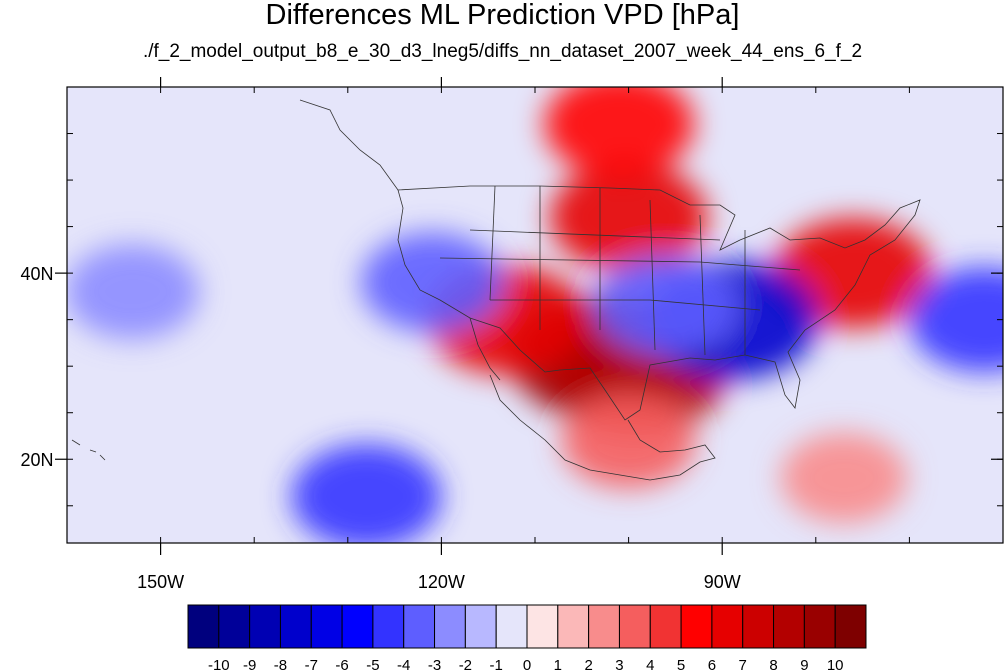  I want to click on state-lines-h1, so click(595, 235).